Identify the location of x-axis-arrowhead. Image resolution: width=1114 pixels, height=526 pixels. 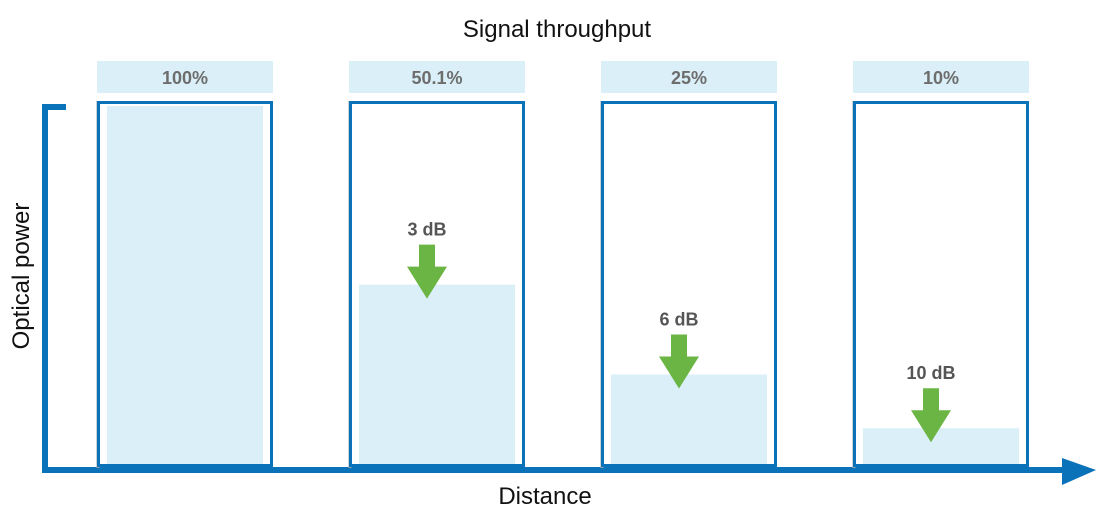
(1079, 471).